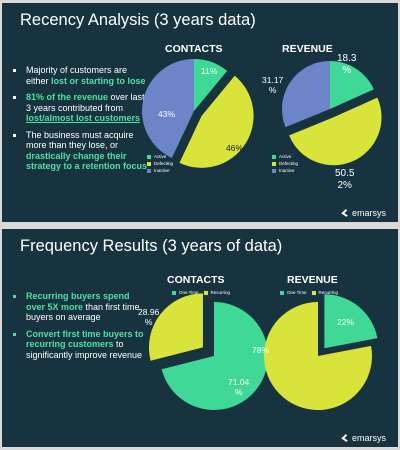  What do you see at coordinates (67, 97) in the screenshot?
I see `bullet-highlight: 81% of the revenue` at bounding box center [67, 97].